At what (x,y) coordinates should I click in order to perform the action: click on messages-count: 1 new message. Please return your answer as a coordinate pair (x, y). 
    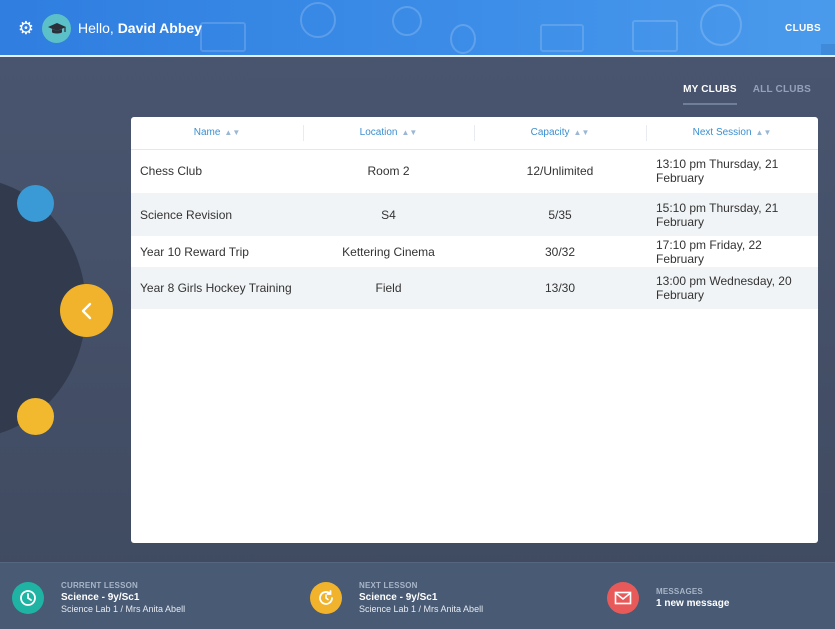
    Looking at the image, I should click on (693, 603).